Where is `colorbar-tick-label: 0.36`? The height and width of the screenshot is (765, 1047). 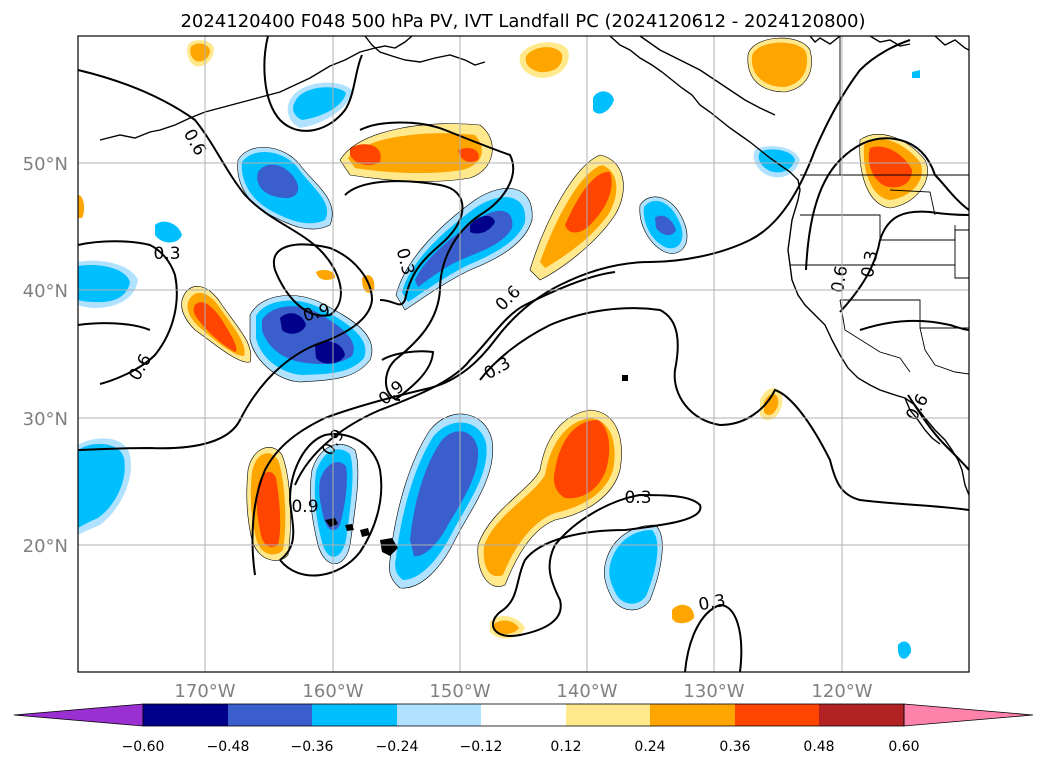
colorbar-tick-label: 0.36 is located at coordinates (734, 747).